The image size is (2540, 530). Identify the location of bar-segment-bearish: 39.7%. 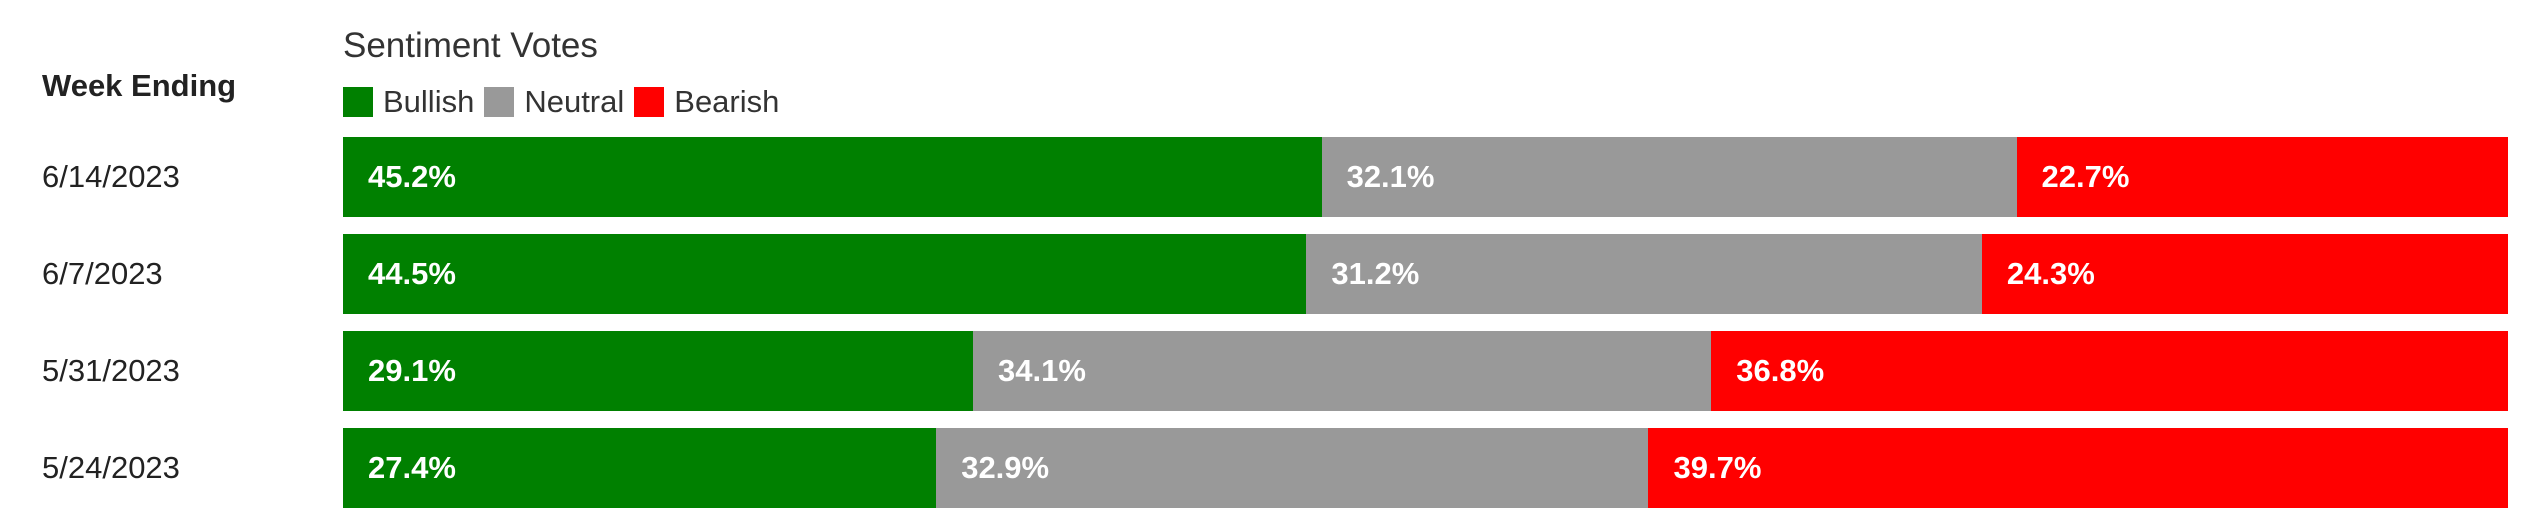
(2078, 468).